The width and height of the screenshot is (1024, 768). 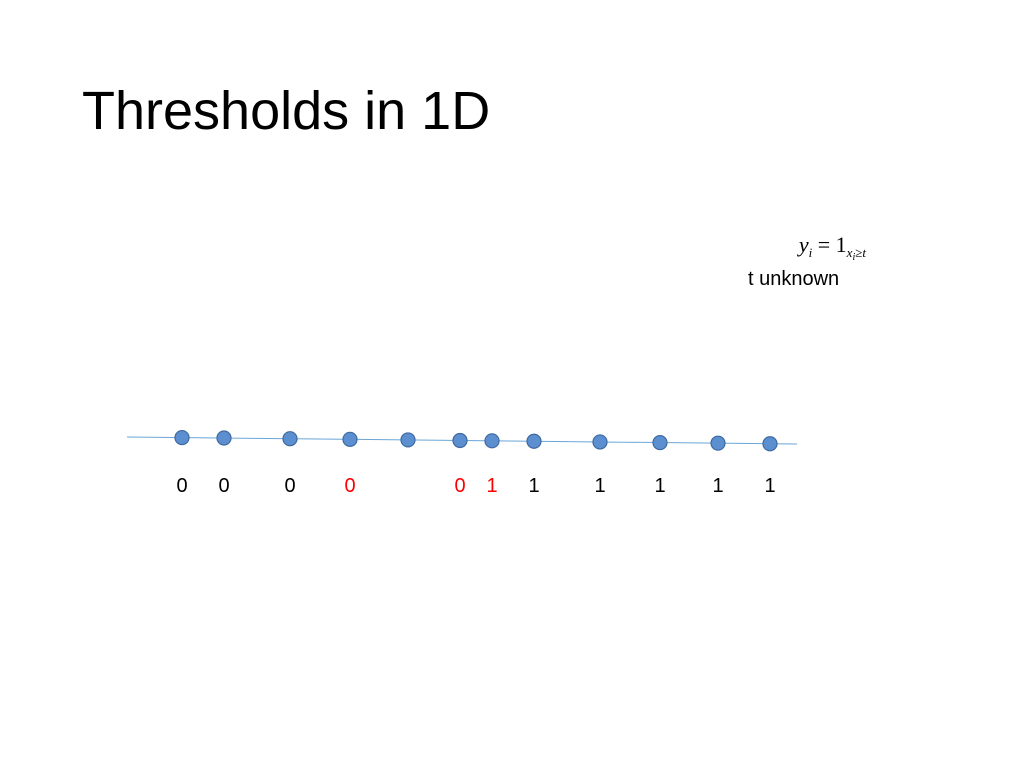 I want to click on point-label-9: 1, so click(x=599, y=486).